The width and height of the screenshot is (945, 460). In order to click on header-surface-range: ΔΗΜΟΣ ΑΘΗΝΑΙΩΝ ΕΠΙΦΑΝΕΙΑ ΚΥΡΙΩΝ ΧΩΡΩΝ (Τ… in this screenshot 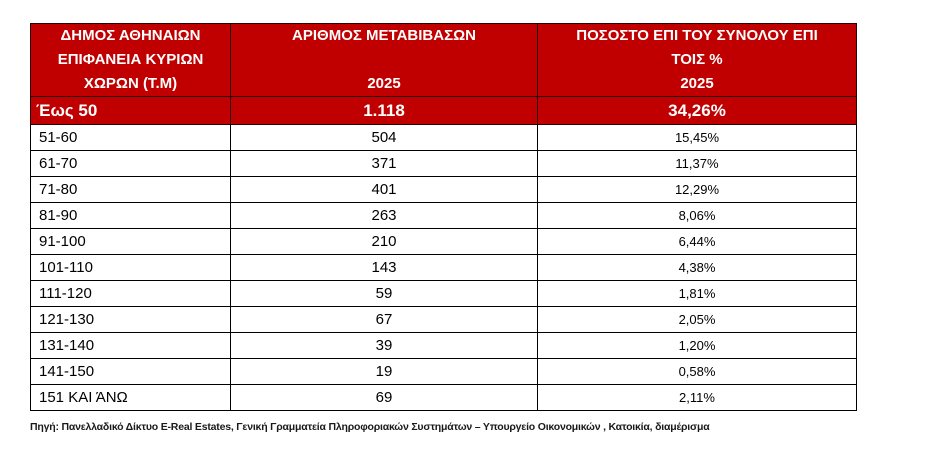, I will do `click(130, 60)`.